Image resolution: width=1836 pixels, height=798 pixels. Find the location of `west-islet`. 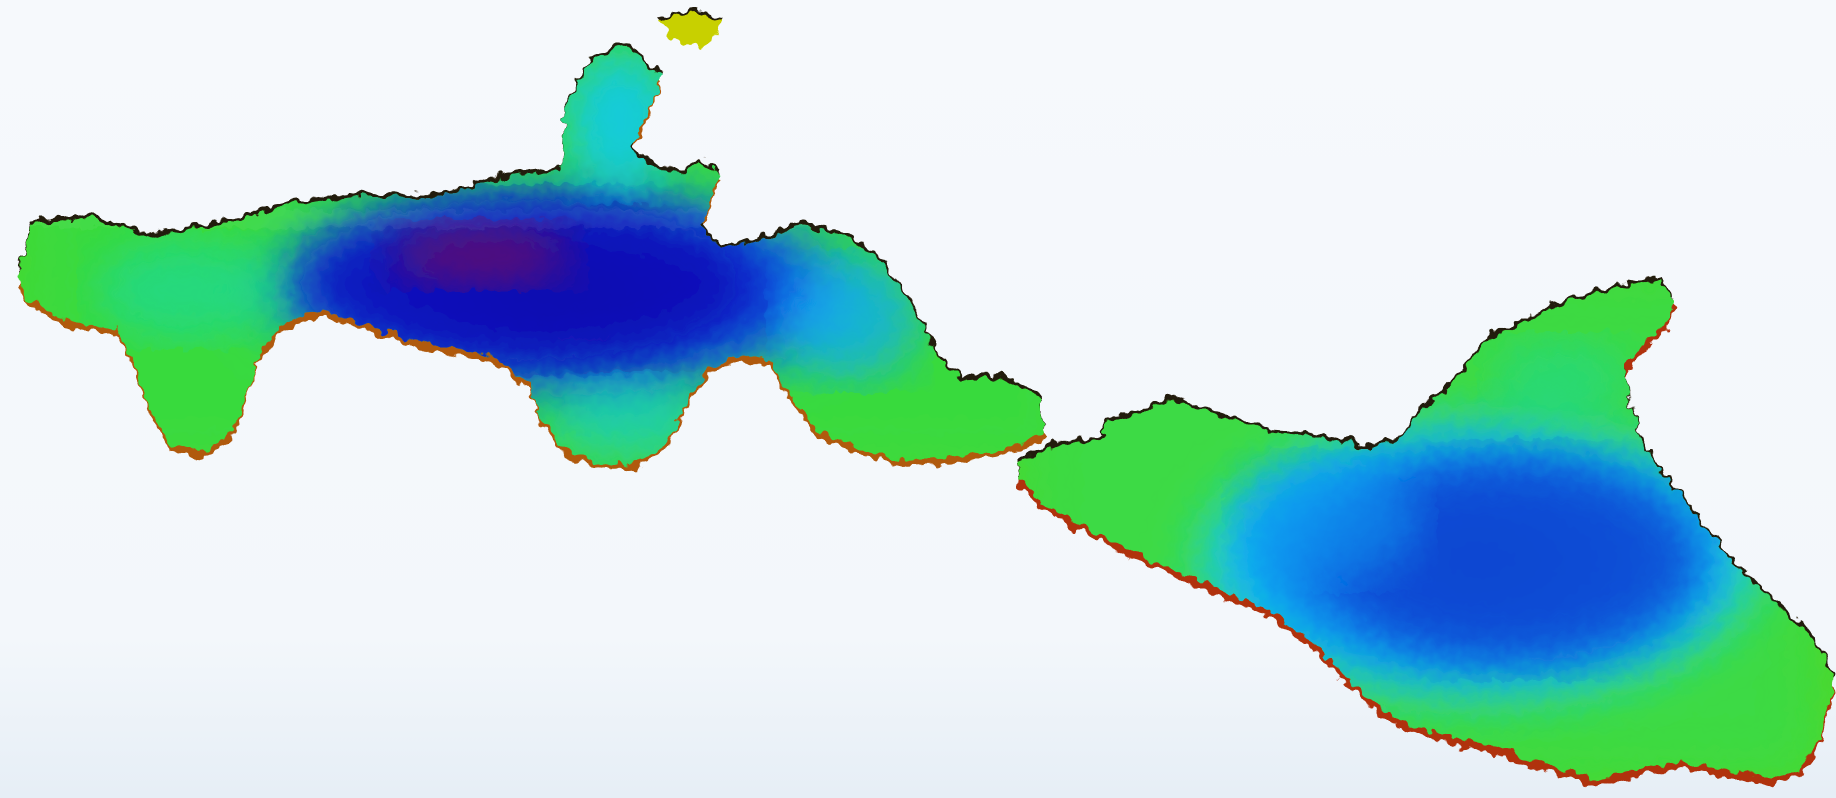

west-islet is located at coordinates (690, 28).